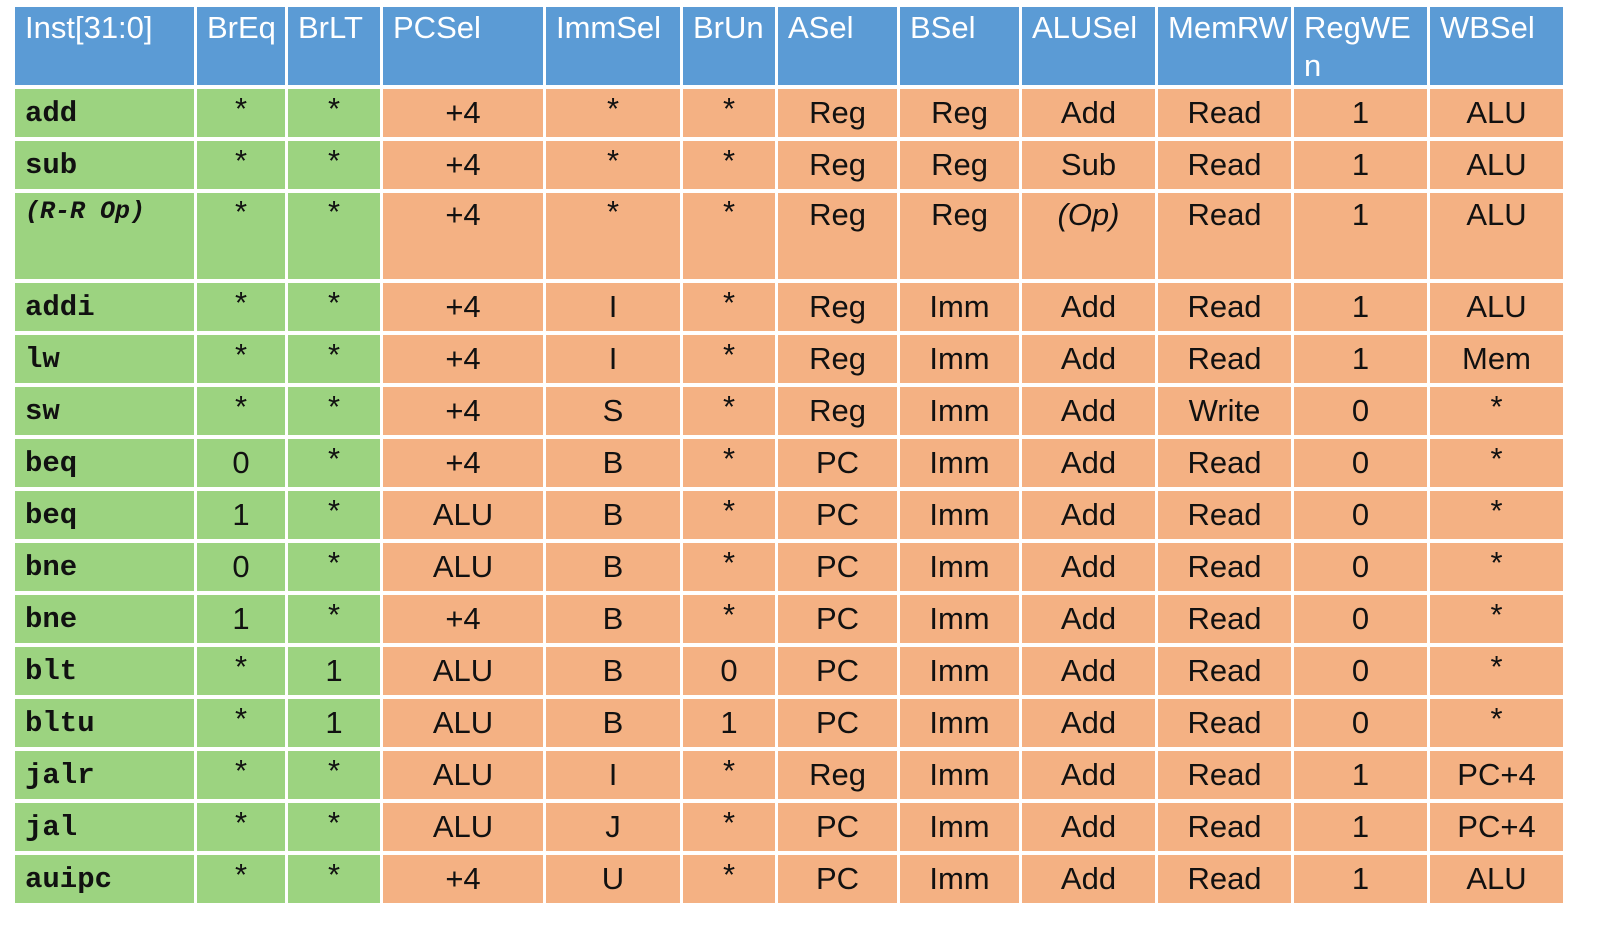  Describe the element at coordinates (789, 165) in the screenshot. I see `table-row: sub * * +4 * * Reg Reg Sub Read 1 ALU` at that location.